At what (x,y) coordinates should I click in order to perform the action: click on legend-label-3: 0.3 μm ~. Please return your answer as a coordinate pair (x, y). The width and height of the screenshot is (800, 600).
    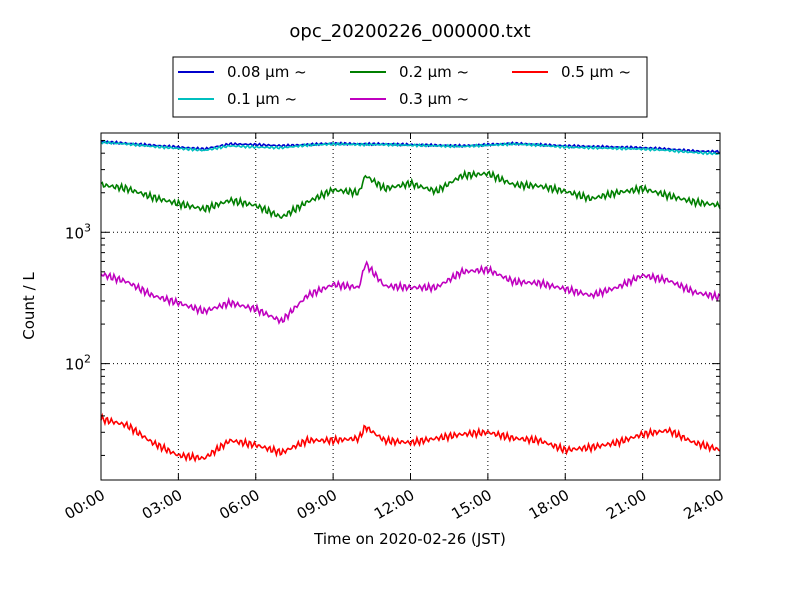
    Looking at the image, I should click on (434, 99).